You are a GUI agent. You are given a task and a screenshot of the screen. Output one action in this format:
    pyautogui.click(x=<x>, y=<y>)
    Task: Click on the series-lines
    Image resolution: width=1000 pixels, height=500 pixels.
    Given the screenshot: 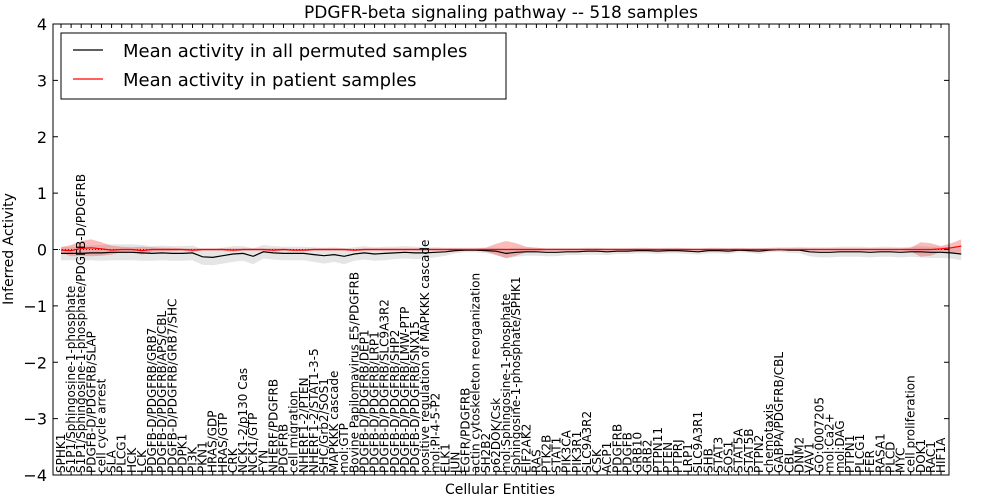 What is the action you would take?
    pyautogui.click(x=511, y=252)
    